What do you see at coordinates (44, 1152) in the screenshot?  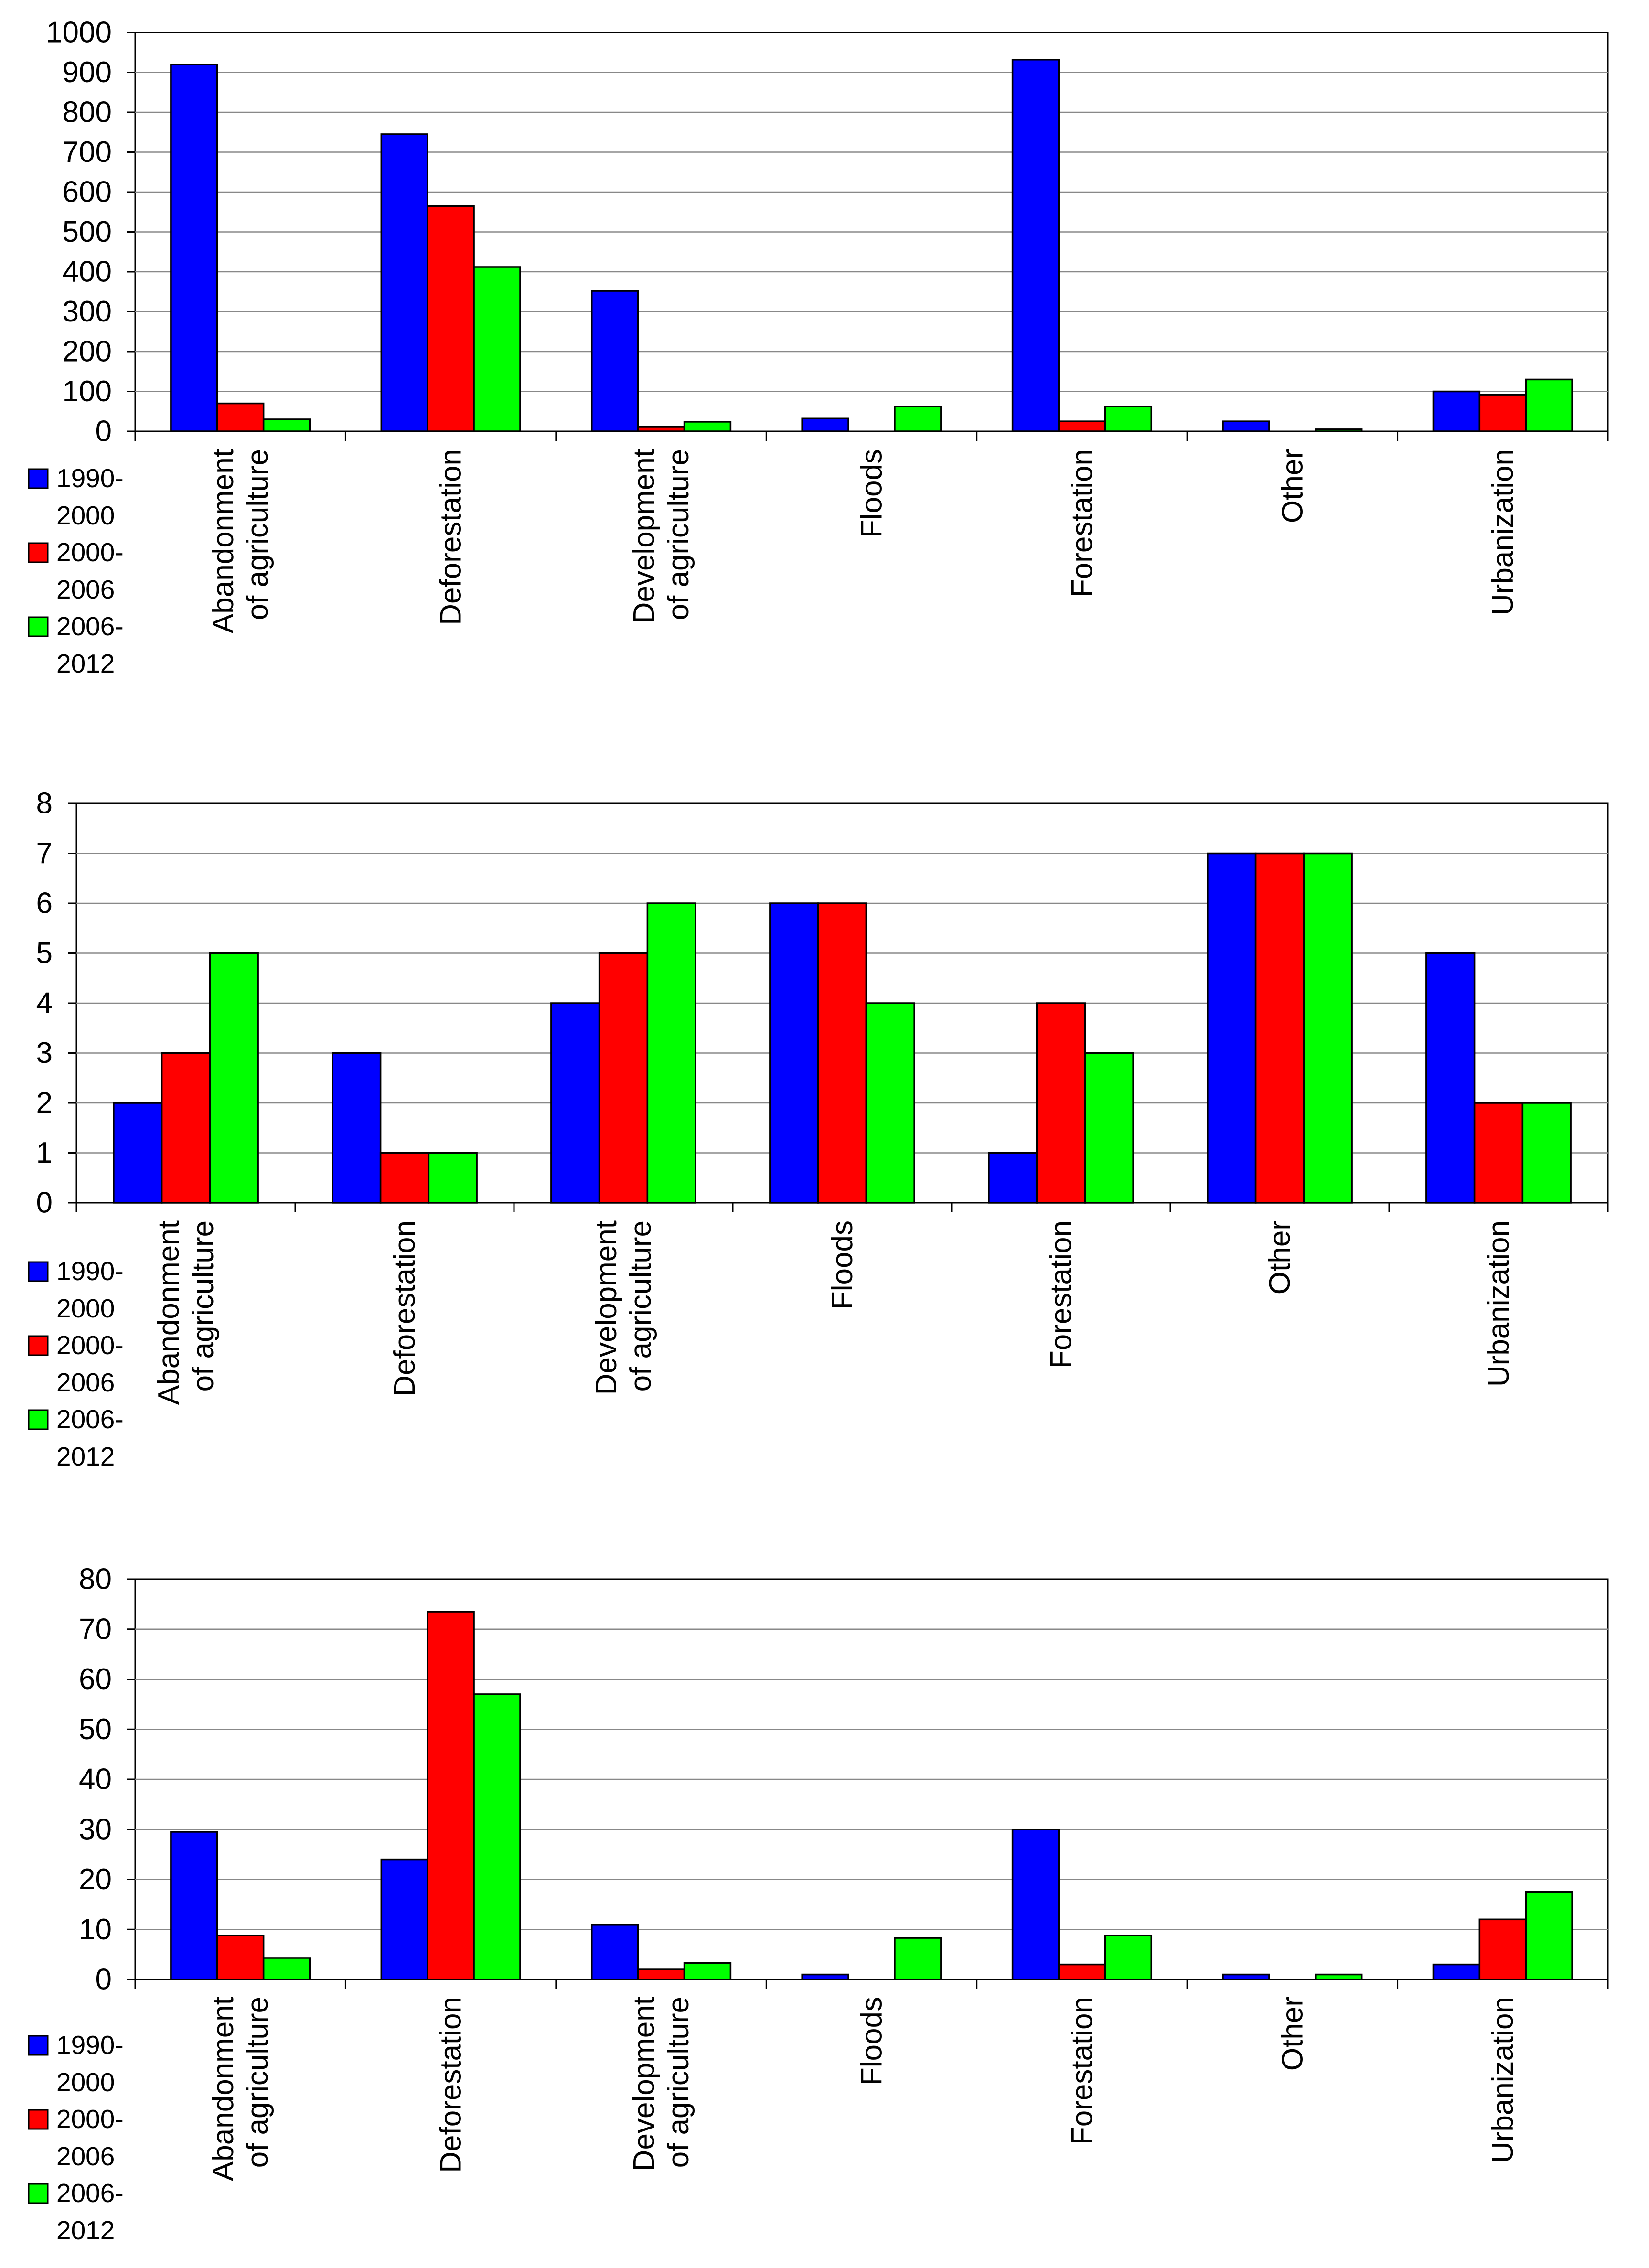 I see `y-tick-label: 1` at bounding box center [44, 1152].